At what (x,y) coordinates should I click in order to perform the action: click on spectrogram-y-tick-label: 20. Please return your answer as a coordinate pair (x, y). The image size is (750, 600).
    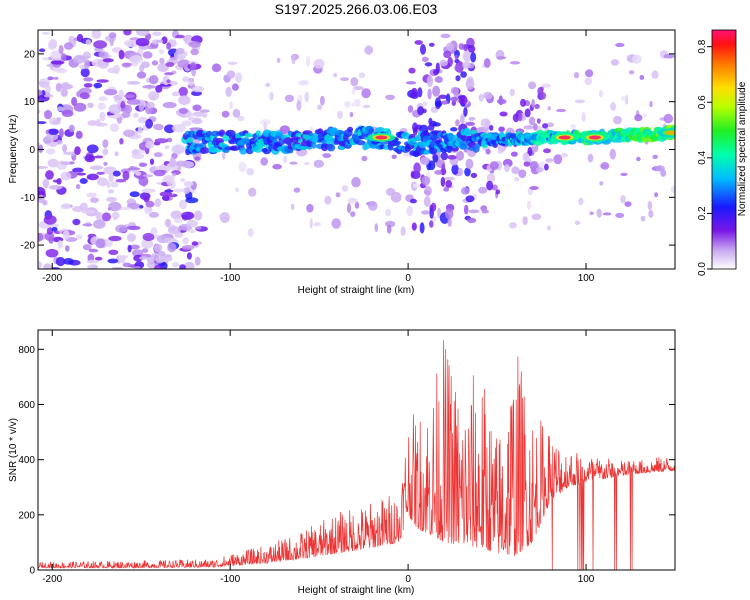
    Looking at the image, I should click on (30, 54).